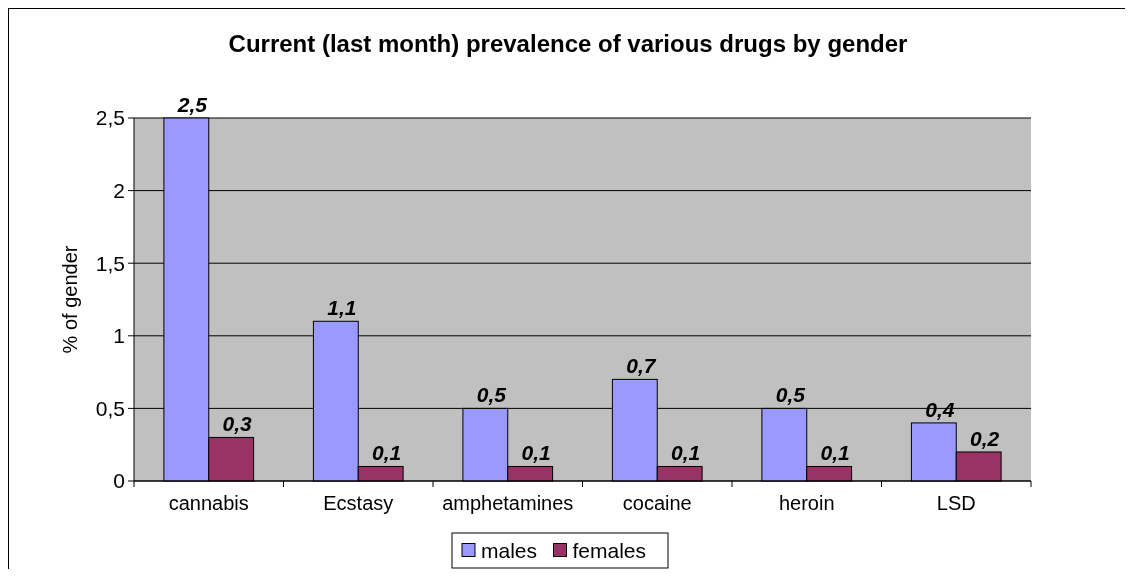 The width and height of the screenshot is (1133, 578). I want to click on legend-label: males, so click(509, 550).